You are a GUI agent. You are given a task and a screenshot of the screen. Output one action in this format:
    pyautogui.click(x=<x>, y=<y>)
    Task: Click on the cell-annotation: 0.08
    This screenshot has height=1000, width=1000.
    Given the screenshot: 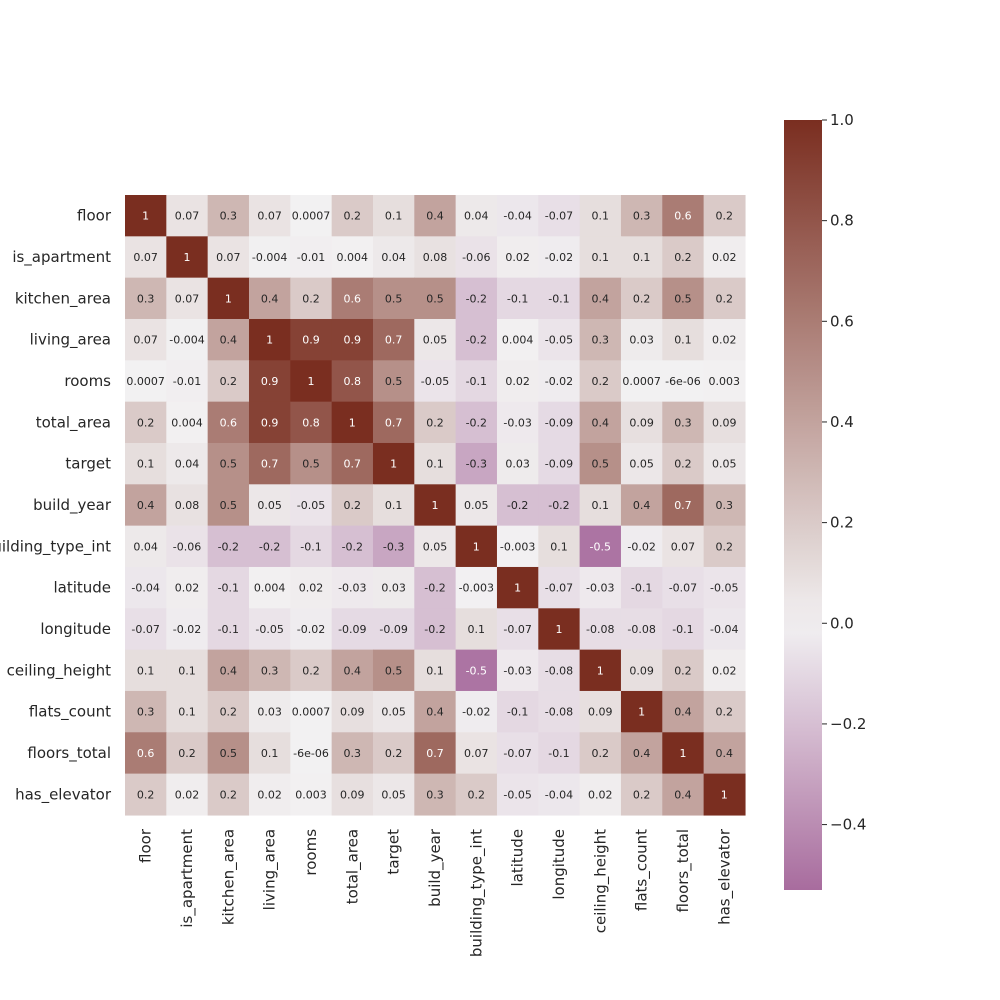 What is the action you would take?
    pyautogui.click(x=435, y=257)
    